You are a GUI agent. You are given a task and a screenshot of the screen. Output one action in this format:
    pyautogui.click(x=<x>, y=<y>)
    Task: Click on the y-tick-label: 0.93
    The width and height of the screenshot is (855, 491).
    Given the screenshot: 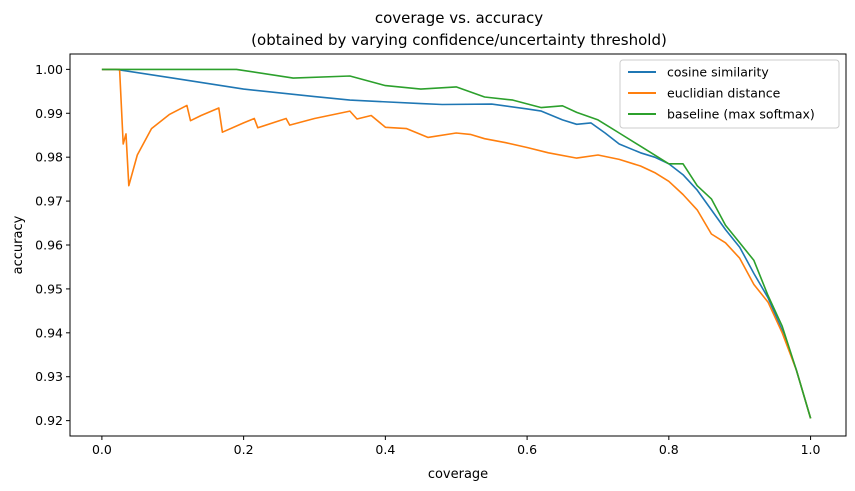 What is the action you would take?
    pyautogui.click(x=49, y=376)
    